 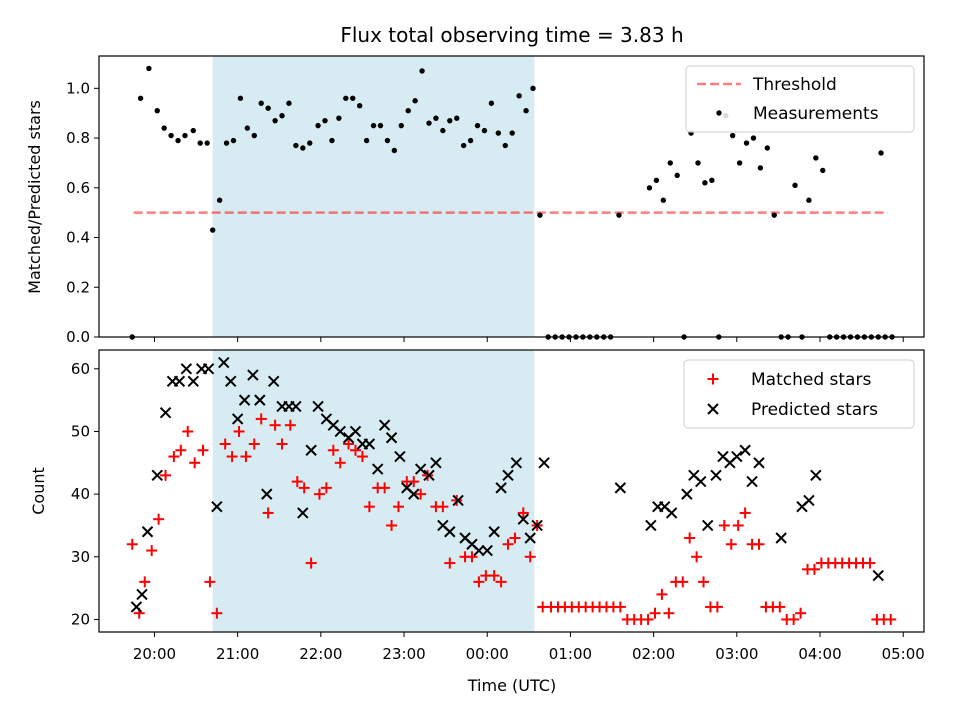 I want to click on bottom-panel-shaded-region, so click(x=373, y=491).